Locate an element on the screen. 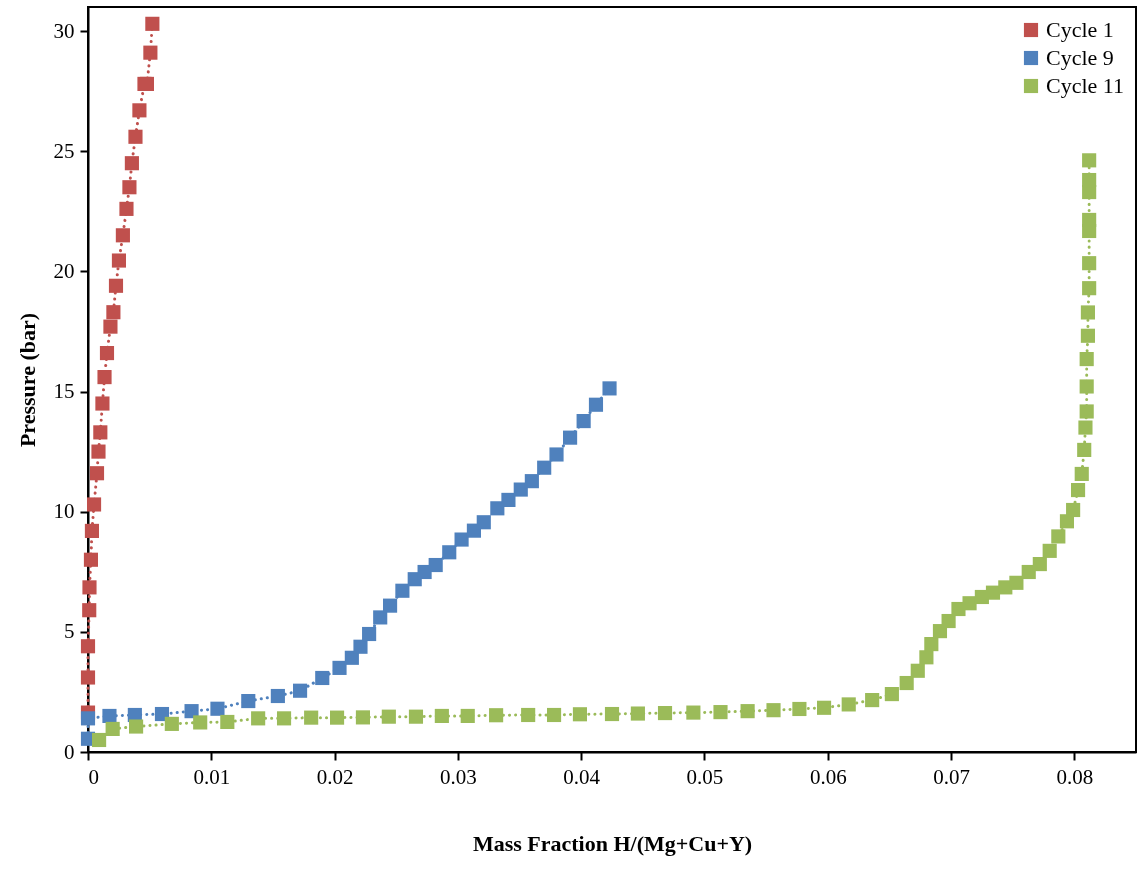 The width and height of the screenshot is (1138, 869). x-tick-label: 0.05 is located at coordinates (705, 776).